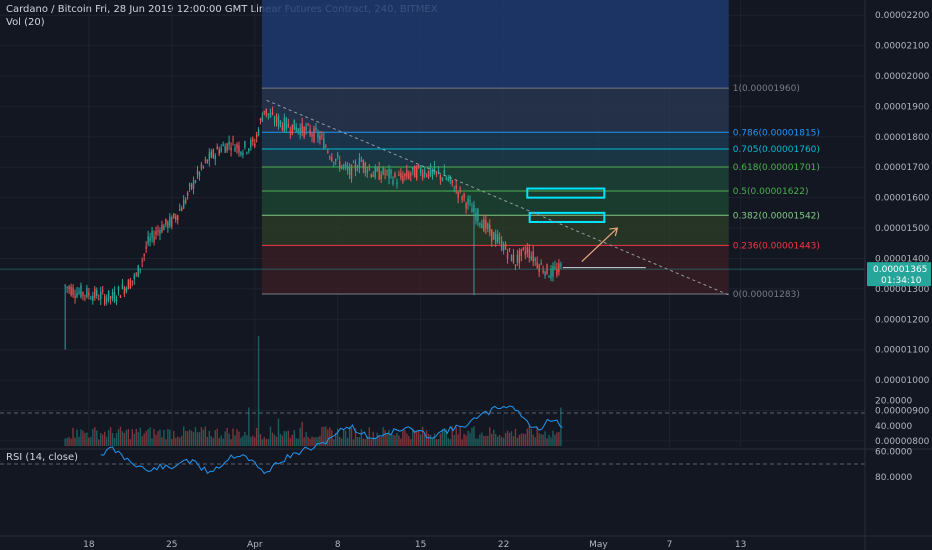  I want to click on rsi-tick-label: 20.0000, so click(893, 401).